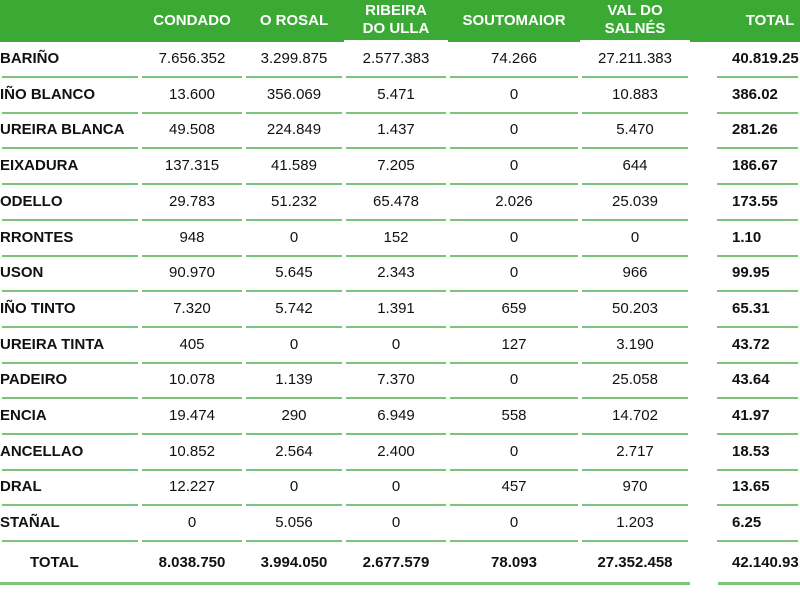 This screenshot has height=600, width=800. I want to click on row-total-cell: 99.95, so click(751, 273).